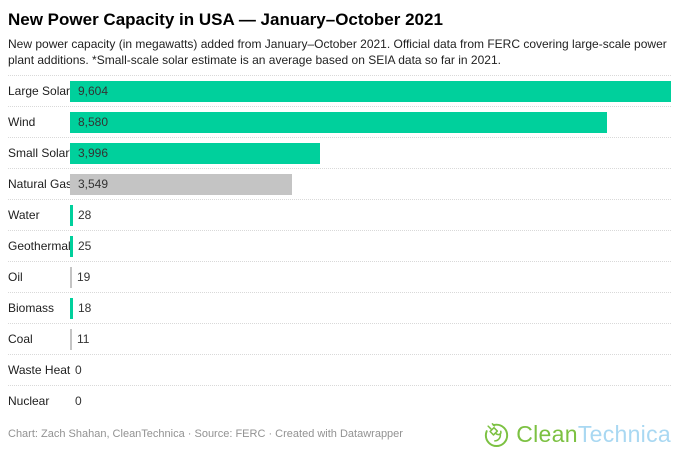  What do you see at coordinates (29, 401) in the screenshot?
I see `category-label: Nuclear` at bounding box center [29, 401].